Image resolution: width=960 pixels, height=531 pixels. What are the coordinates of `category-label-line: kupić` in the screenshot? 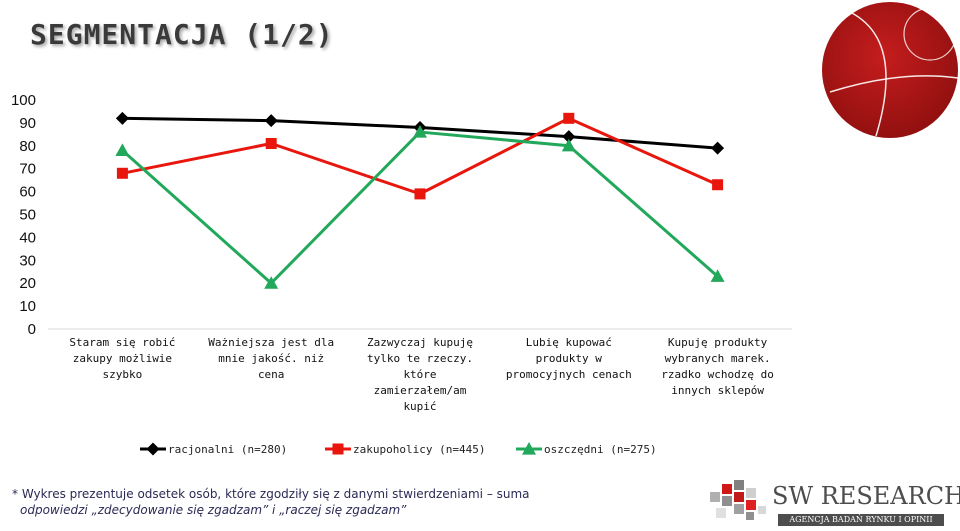 It's located at (419, 406).